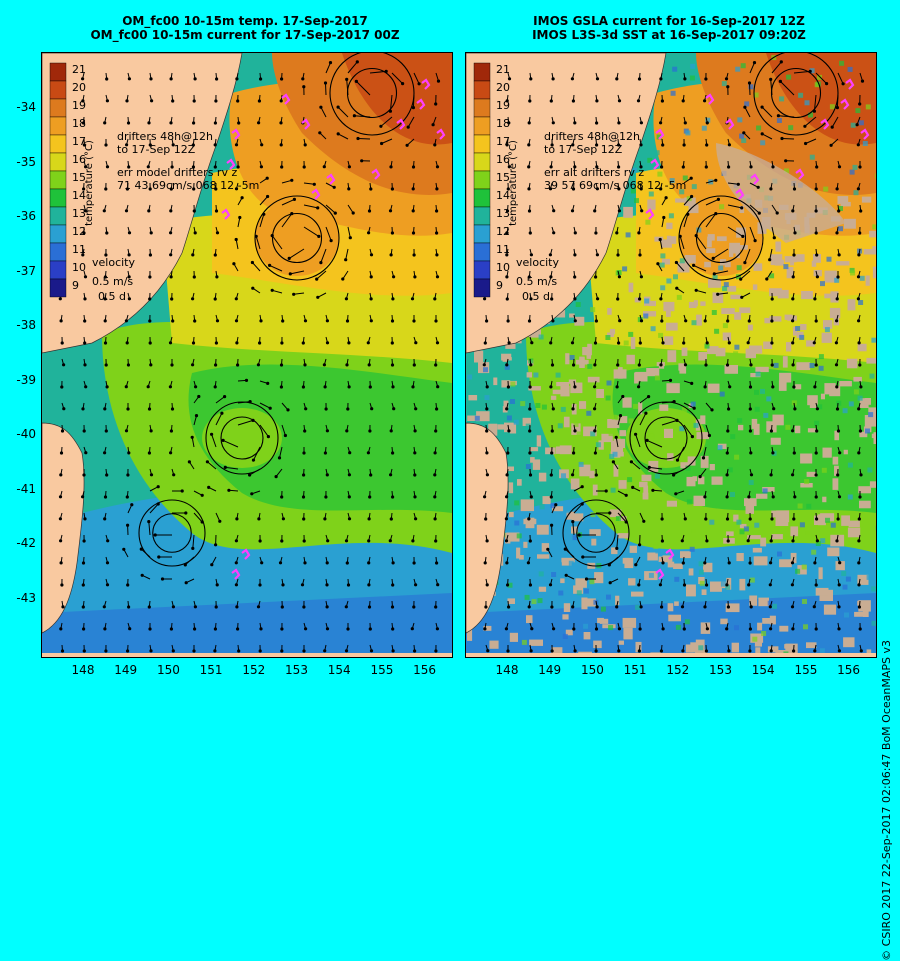 This screenshot has width=900, height=961. I want to click on lat-tick-label: -34, so click(18, 107).